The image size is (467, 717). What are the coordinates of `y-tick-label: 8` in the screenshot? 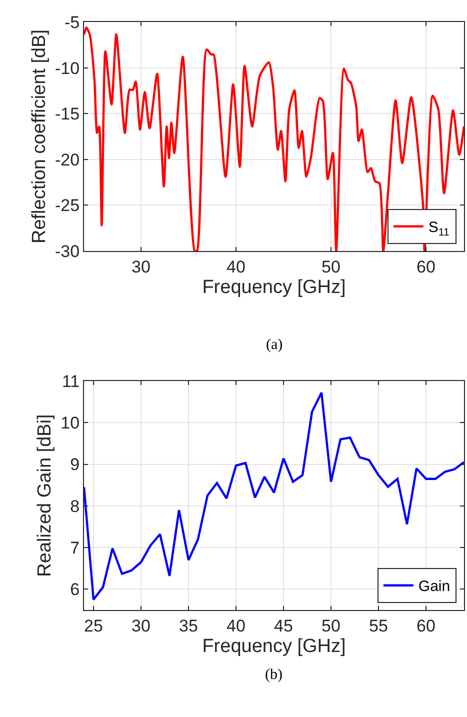 It's located at (75, 506).